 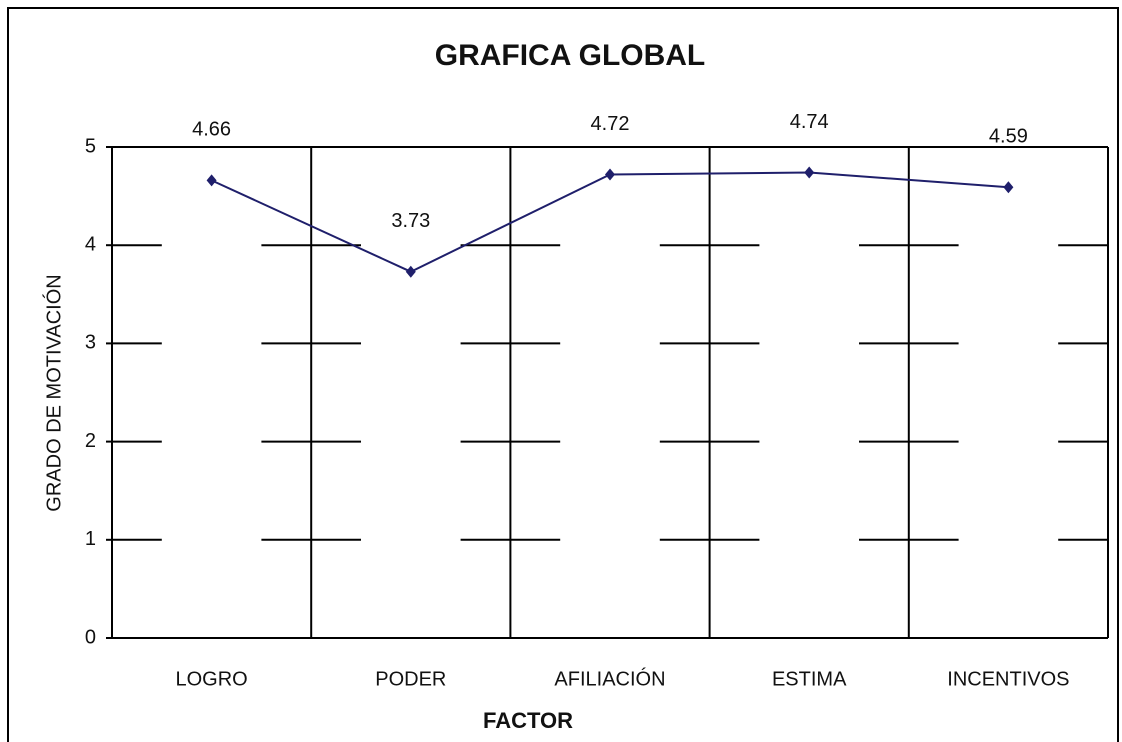 What do you see at coordinates (90, 244) in the screenshot?
I see `y-tick-label: 4` at bounding box center [90, 244].